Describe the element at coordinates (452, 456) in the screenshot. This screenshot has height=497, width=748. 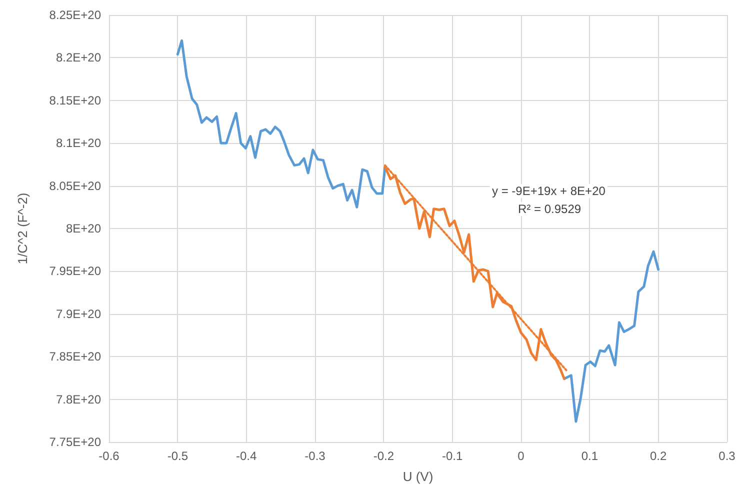
I see `x-tick-label: -0.1` at that location.